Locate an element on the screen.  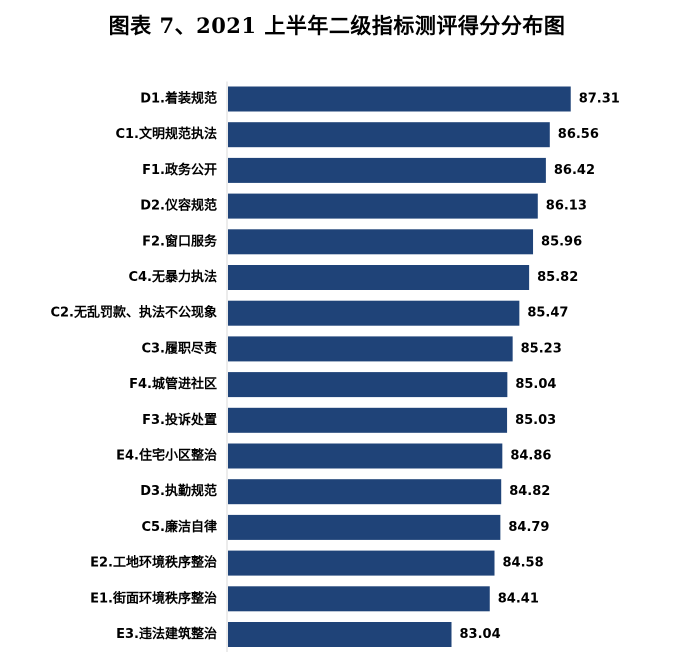
category-label: C1.文明规范执法 is located at coordinates (166, 134).